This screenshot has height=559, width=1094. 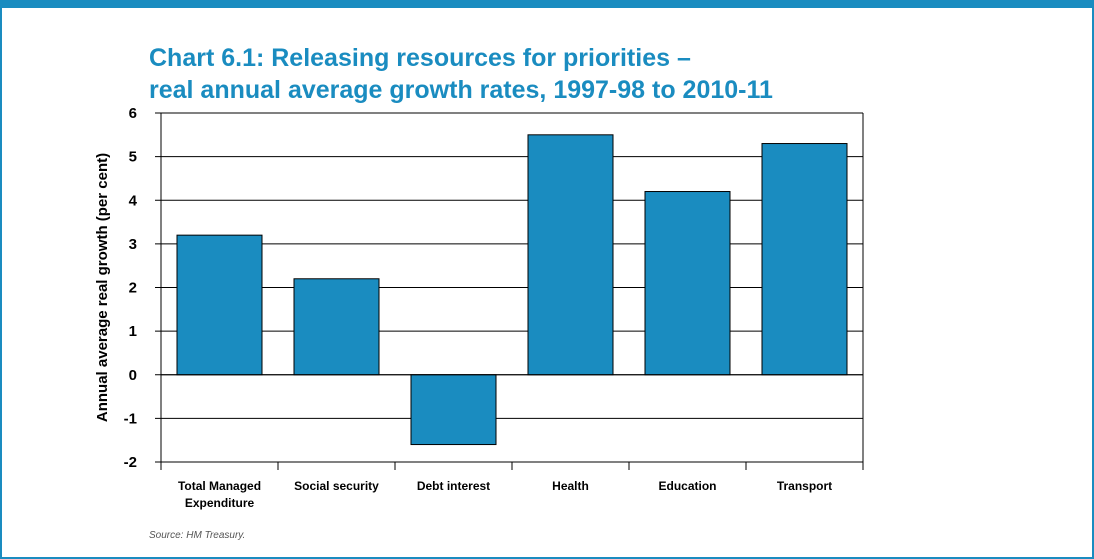 What do you see at coordinates (130, 418) in the screenshot?
I see `y-tick-label: -1` at bounding box center [130, 418].